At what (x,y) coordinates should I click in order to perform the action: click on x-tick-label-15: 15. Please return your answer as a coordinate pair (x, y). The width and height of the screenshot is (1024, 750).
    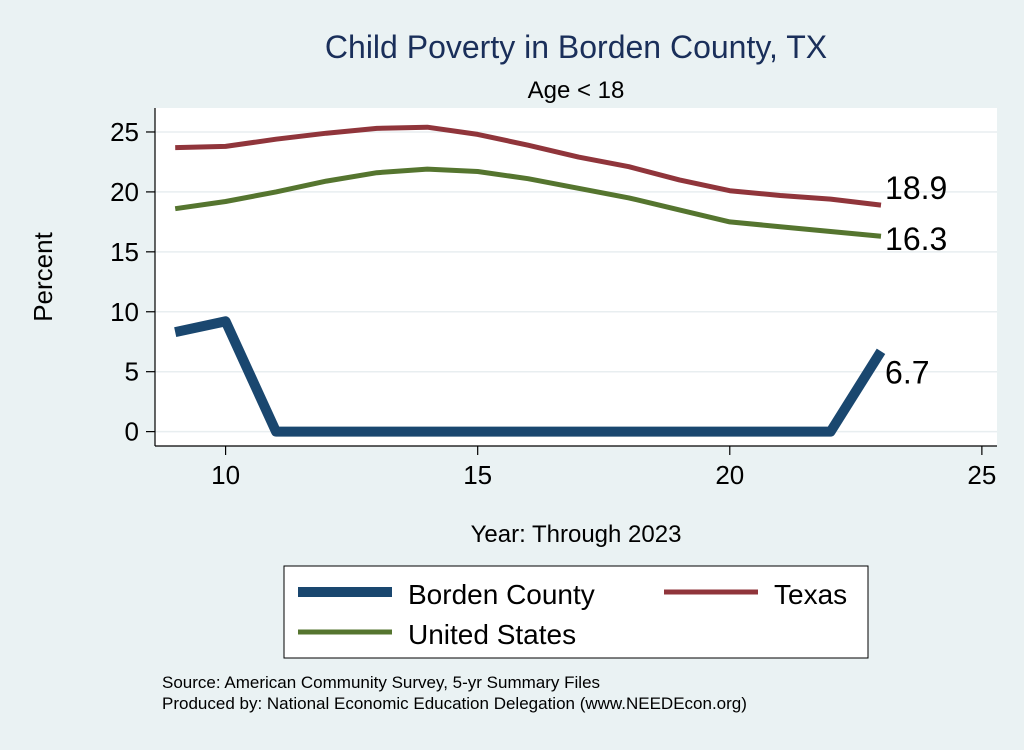
    Looking at the image, I should click on (477, 475).